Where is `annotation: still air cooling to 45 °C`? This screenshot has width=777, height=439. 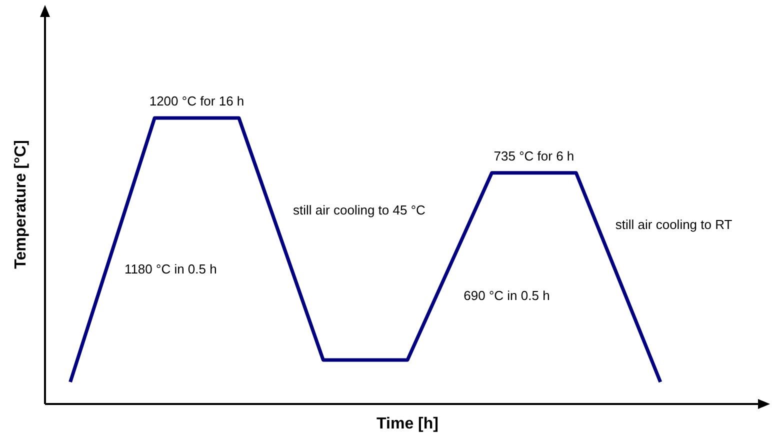 annotation: still air cooling to 45 °C is located at coordinates (359, 210).